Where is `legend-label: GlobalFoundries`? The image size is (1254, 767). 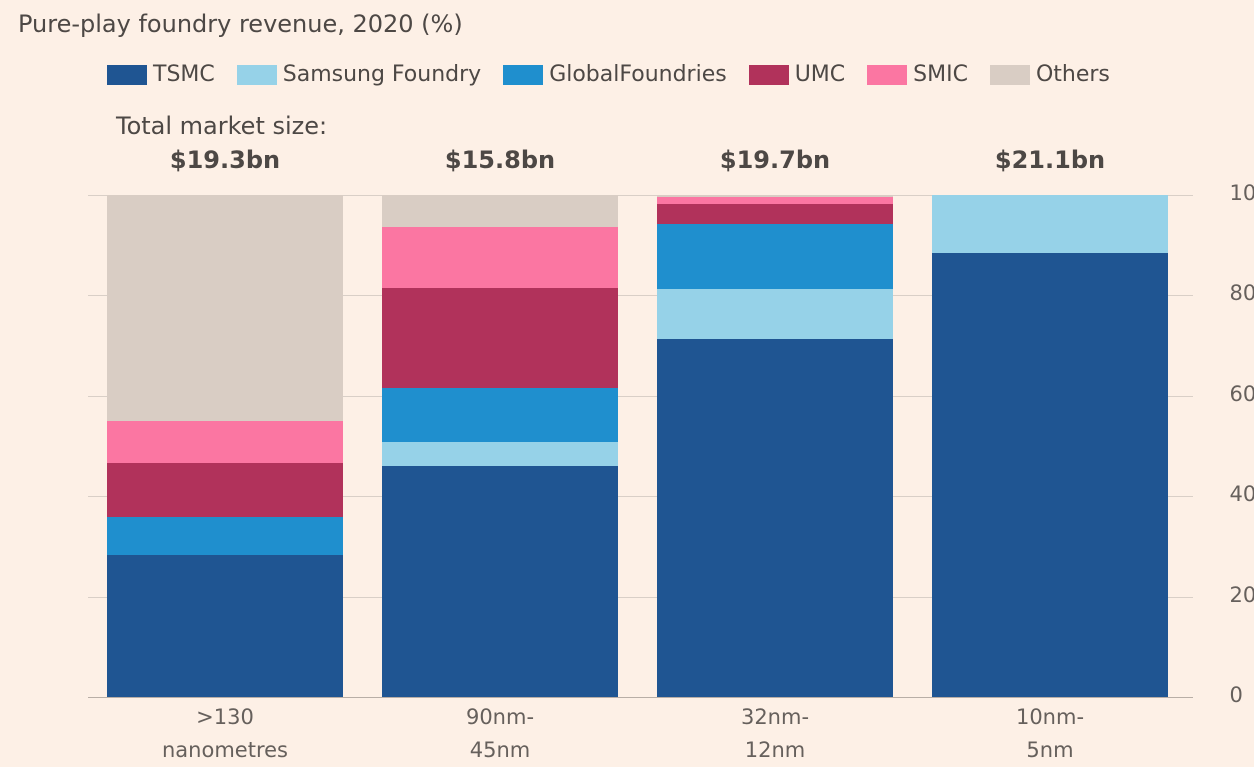
legend-label: GlobalFoundries is located at coordinates (638, 74).